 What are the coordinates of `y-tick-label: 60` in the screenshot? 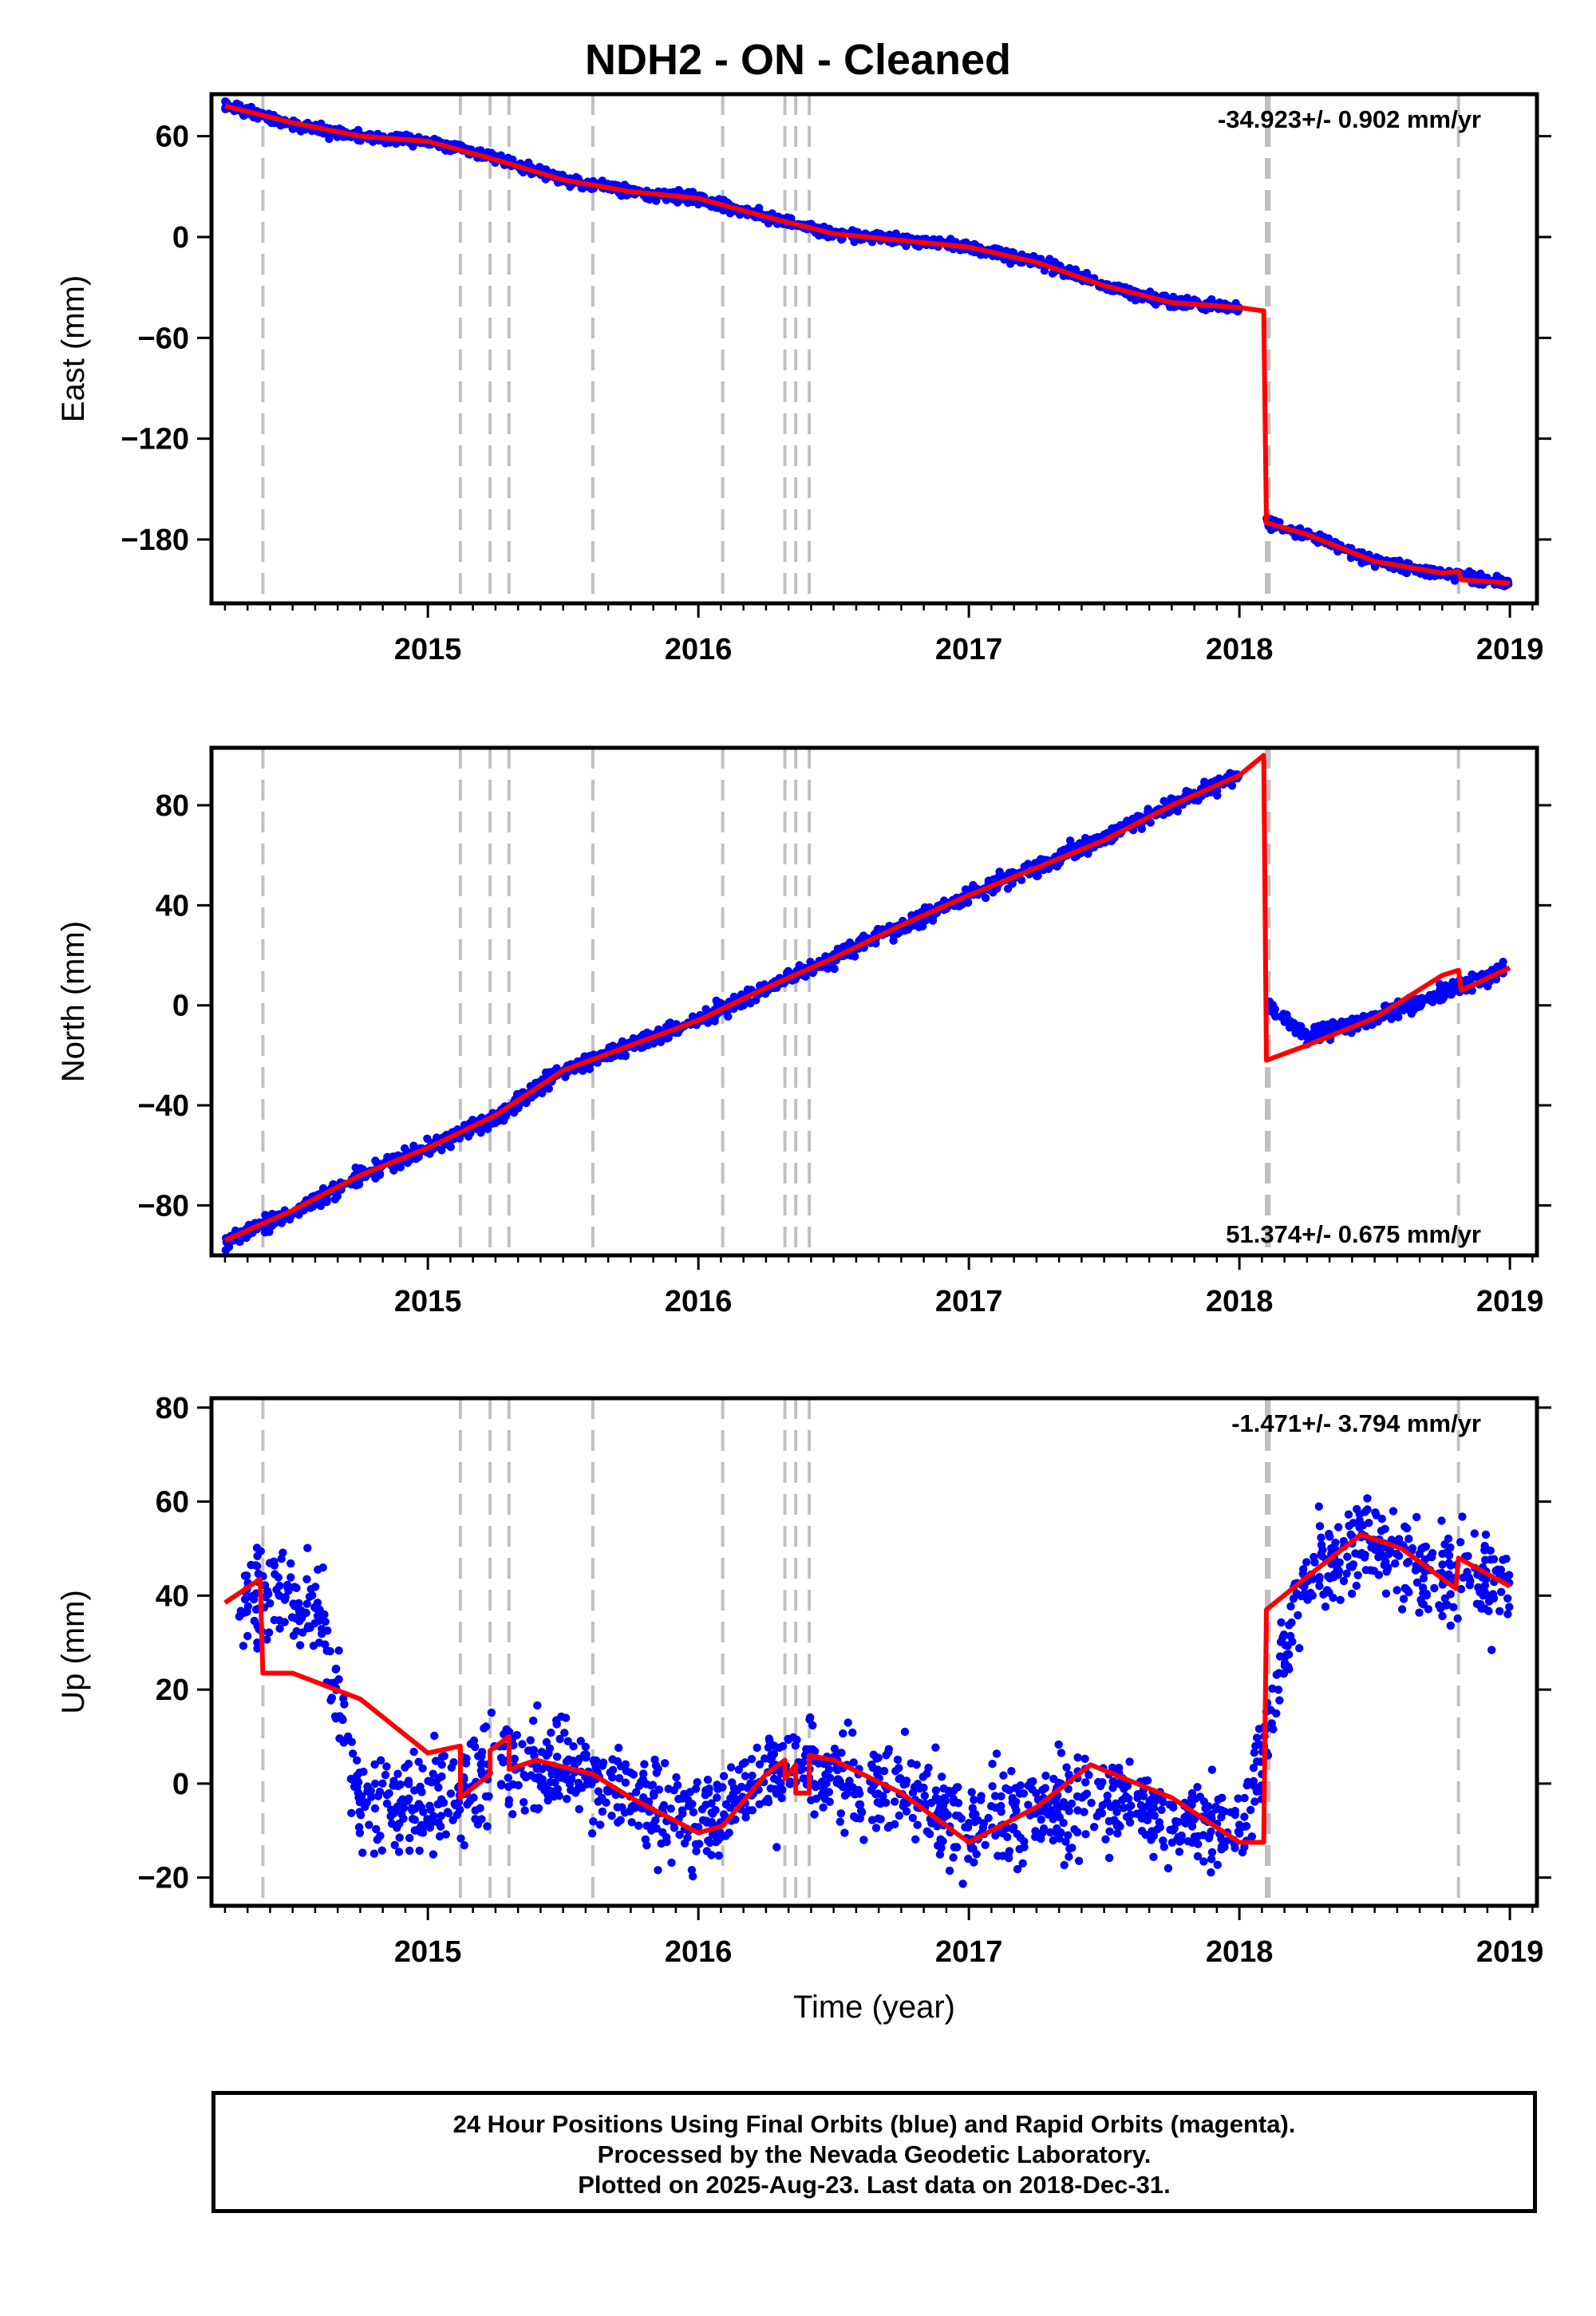 It's located at (172, 137).